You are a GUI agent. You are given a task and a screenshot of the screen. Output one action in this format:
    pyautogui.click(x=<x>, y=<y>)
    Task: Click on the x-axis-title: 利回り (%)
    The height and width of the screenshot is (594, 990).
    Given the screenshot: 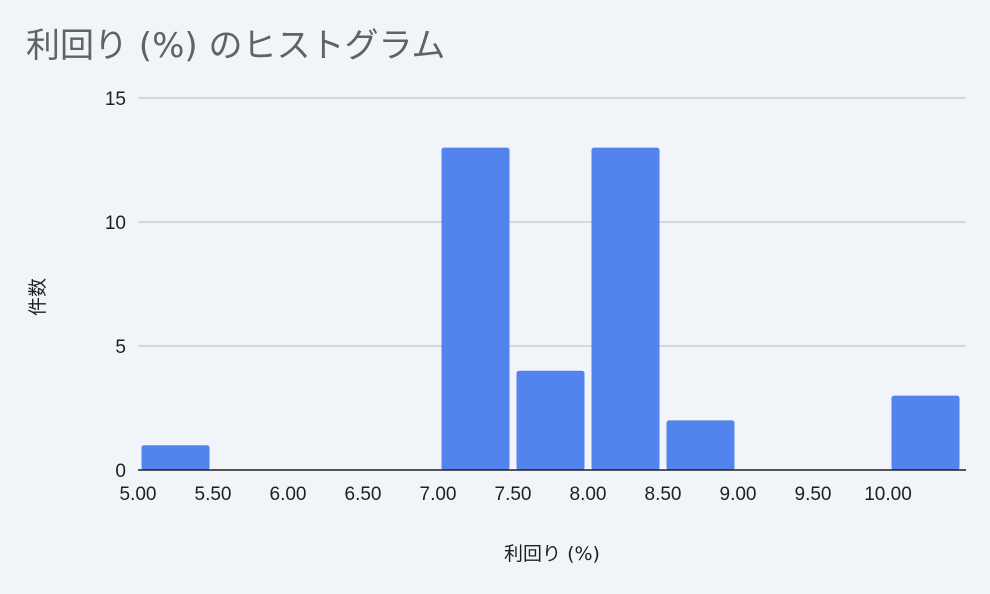 What is the action you would take?
    pyautogui.click(x=552, y=554)
    